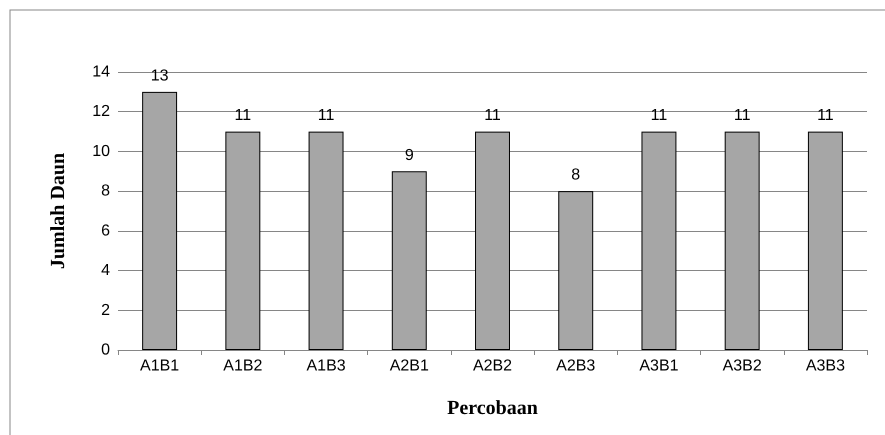  Describe the element at coordinates (659, 366) in the screenshot. I see `x-tick-label: A3B1` at that location.